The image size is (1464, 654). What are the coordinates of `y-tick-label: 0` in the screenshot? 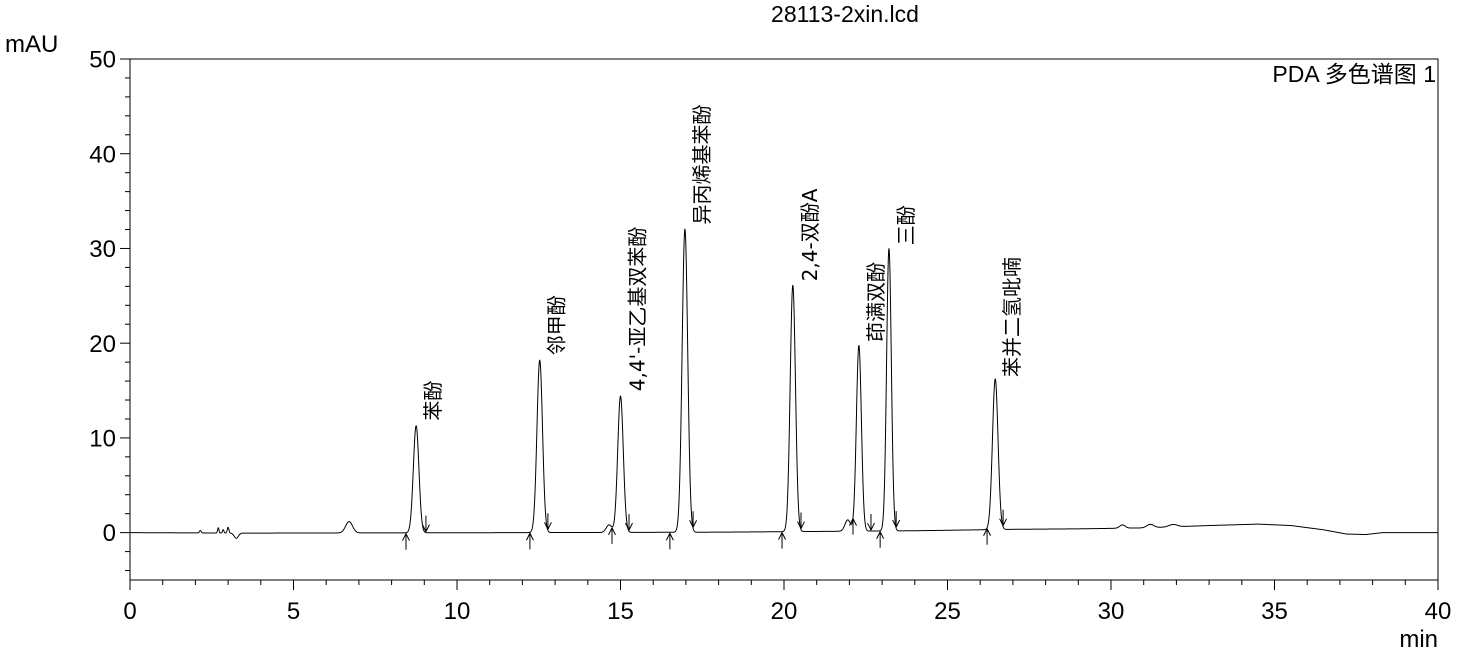 It's located at (109, 533).